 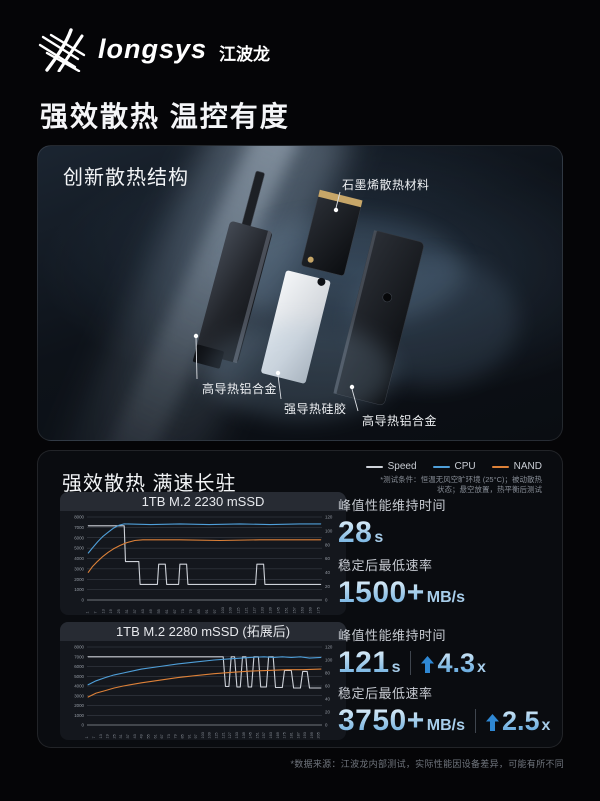 What do you see at coordinates (149, 484) in the screenshot?
I see `performance-panel-title: 强效散热 满速长驻` at bounding box center [149, 484].